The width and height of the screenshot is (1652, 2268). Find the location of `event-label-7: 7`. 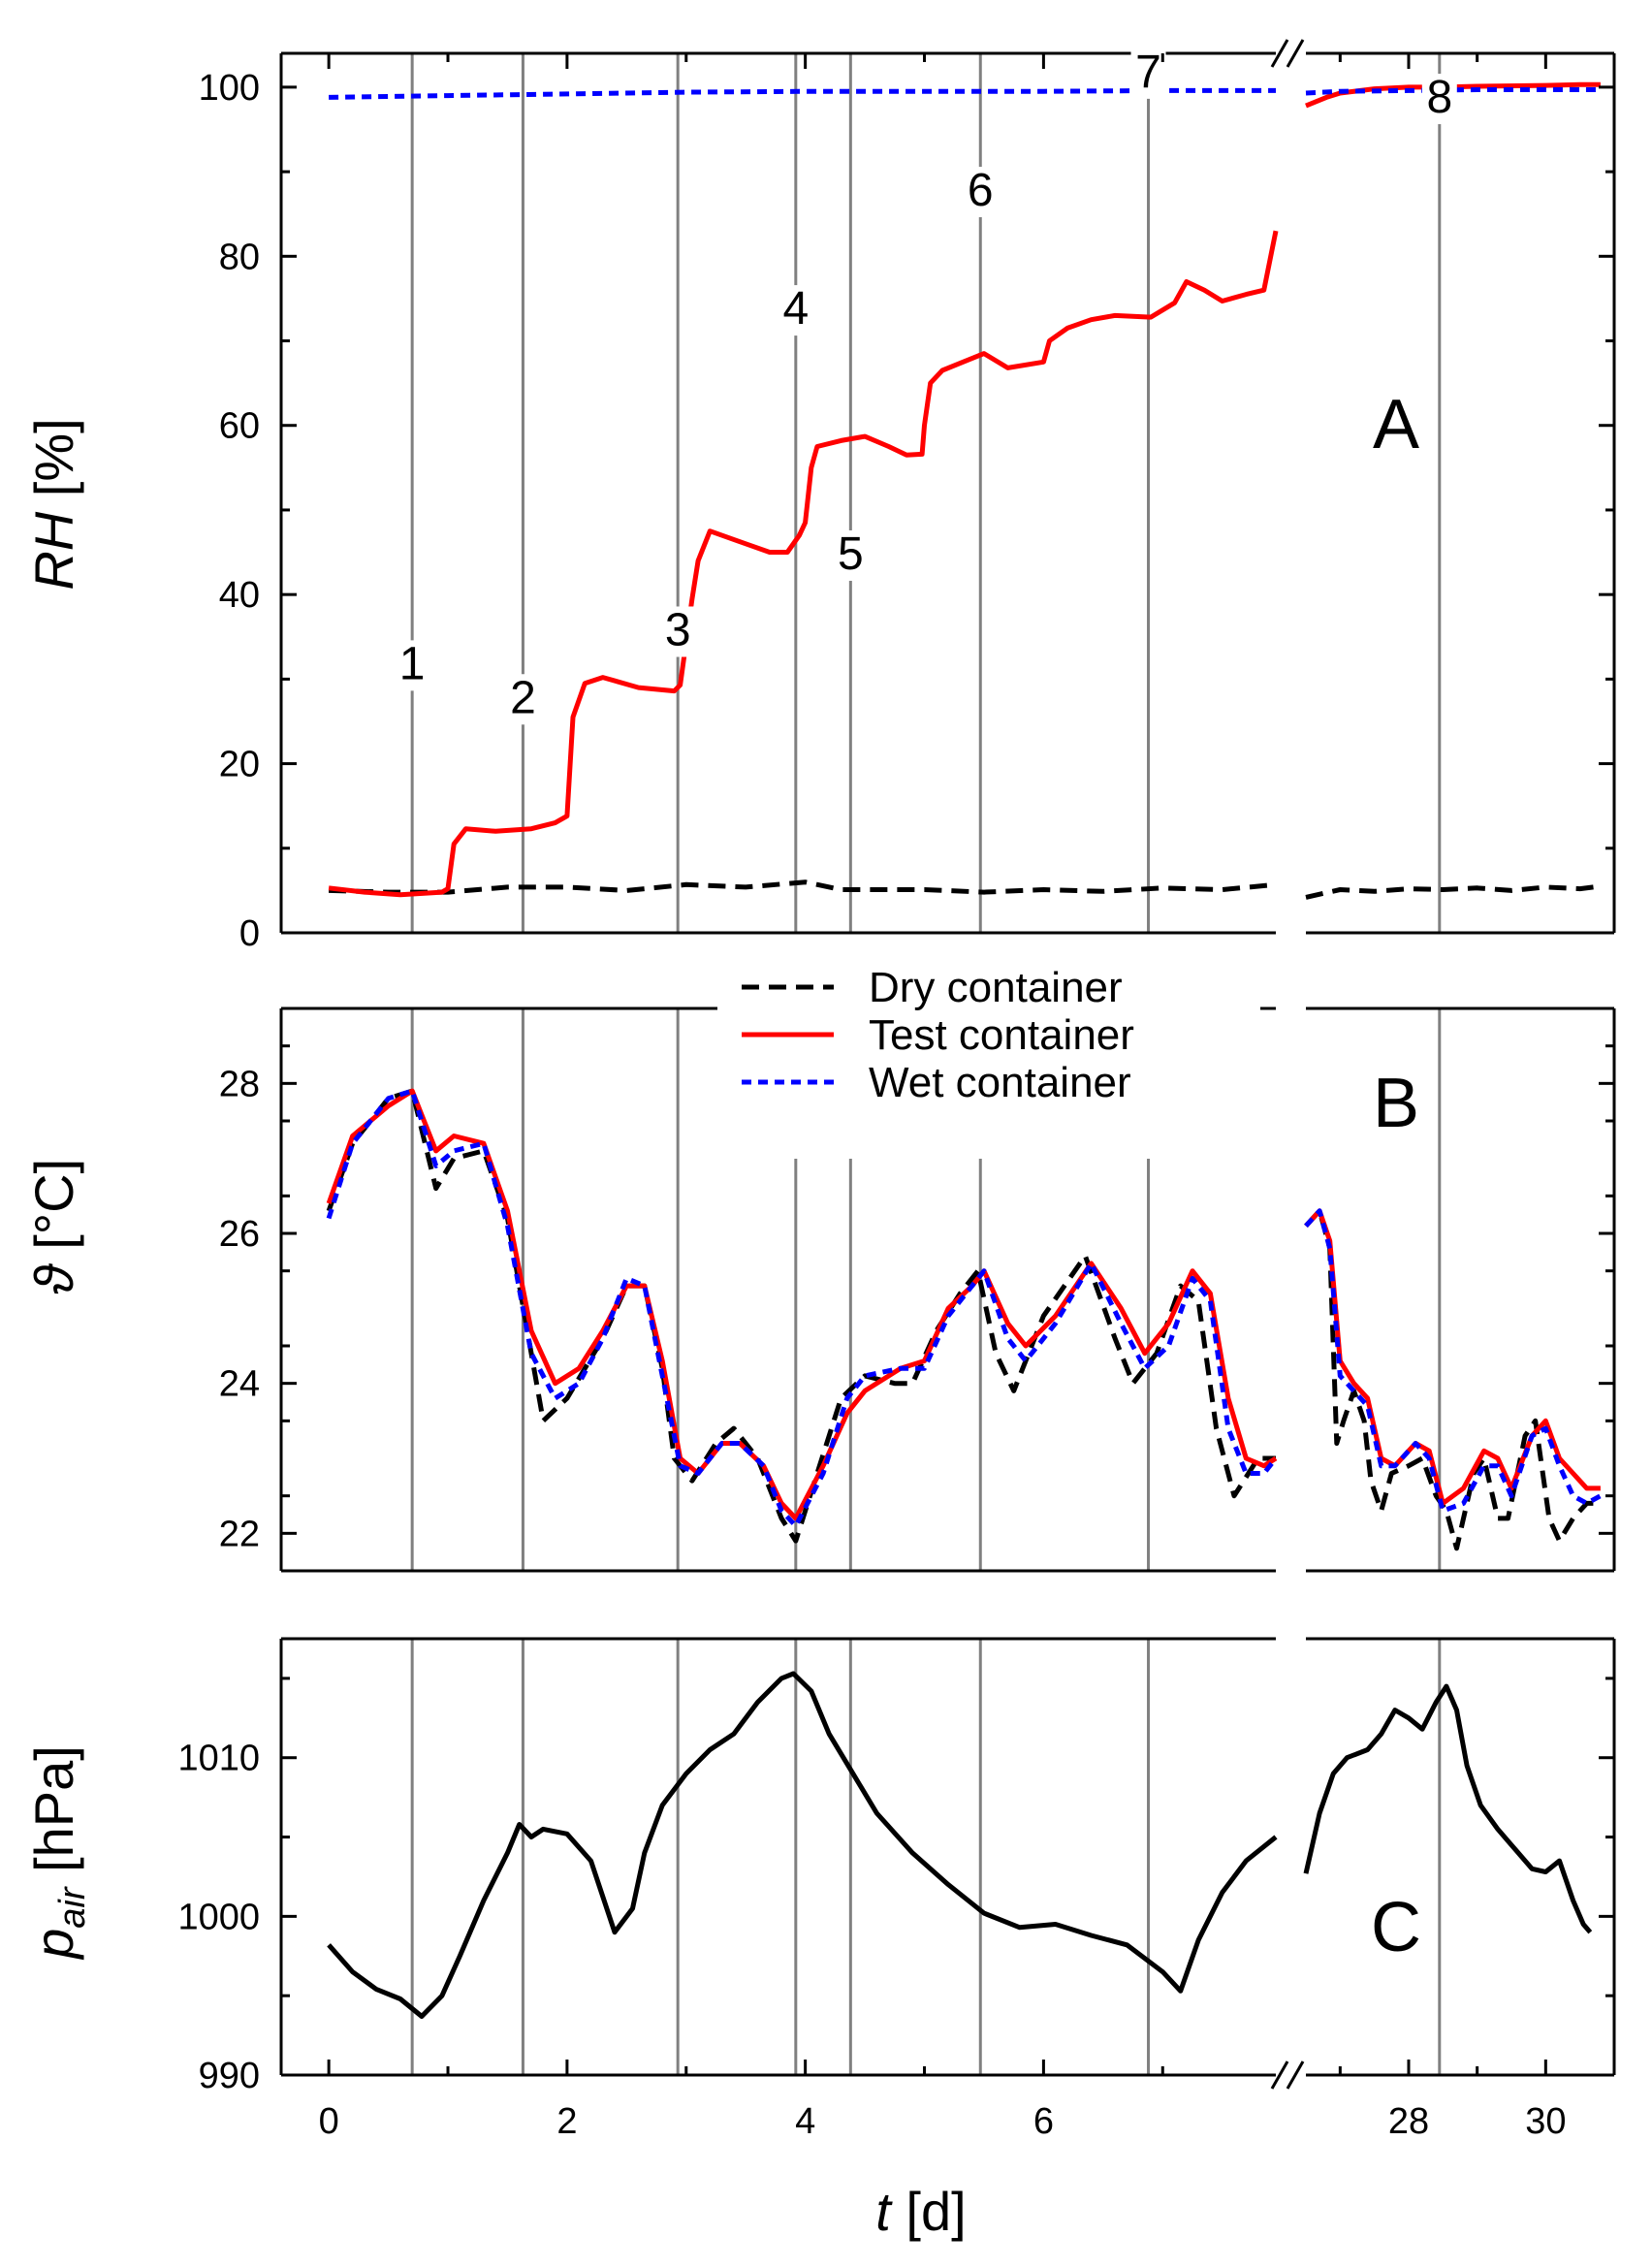

event-label-7: 7 is located at coordinates (1148, 72).